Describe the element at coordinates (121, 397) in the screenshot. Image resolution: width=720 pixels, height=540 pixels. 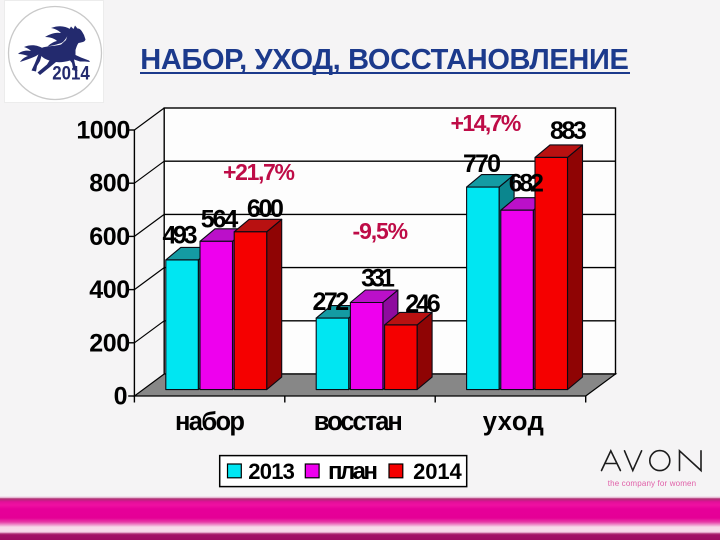
I see `svg-text: 0` at that location.